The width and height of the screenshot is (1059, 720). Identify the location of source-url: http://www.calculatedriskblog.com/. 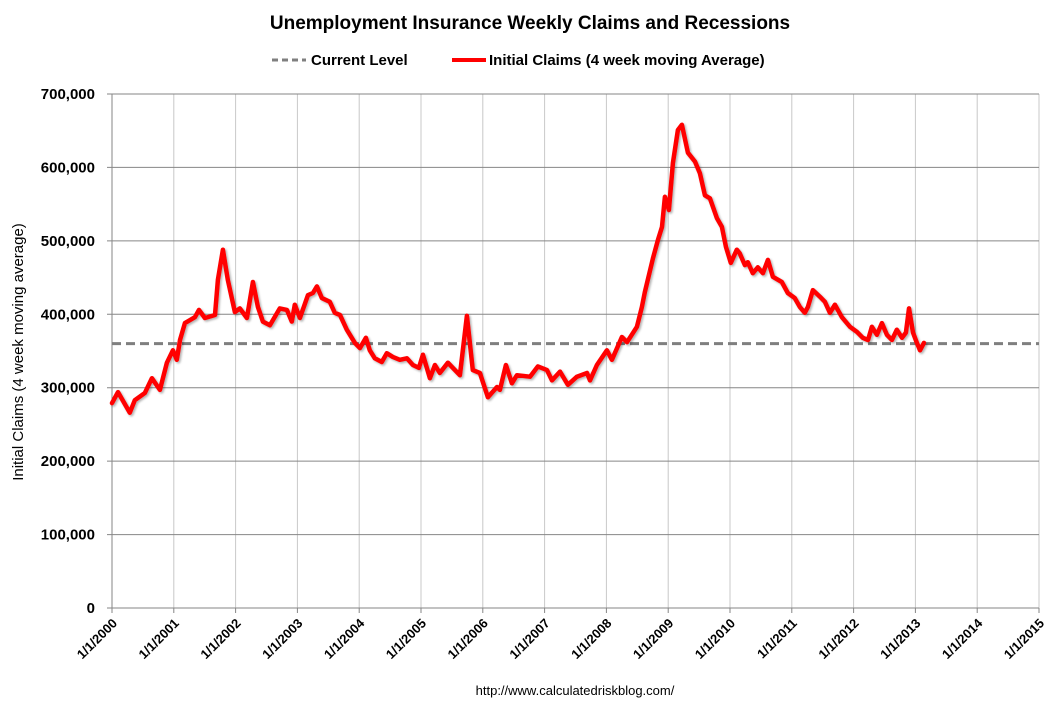
(575, 690).